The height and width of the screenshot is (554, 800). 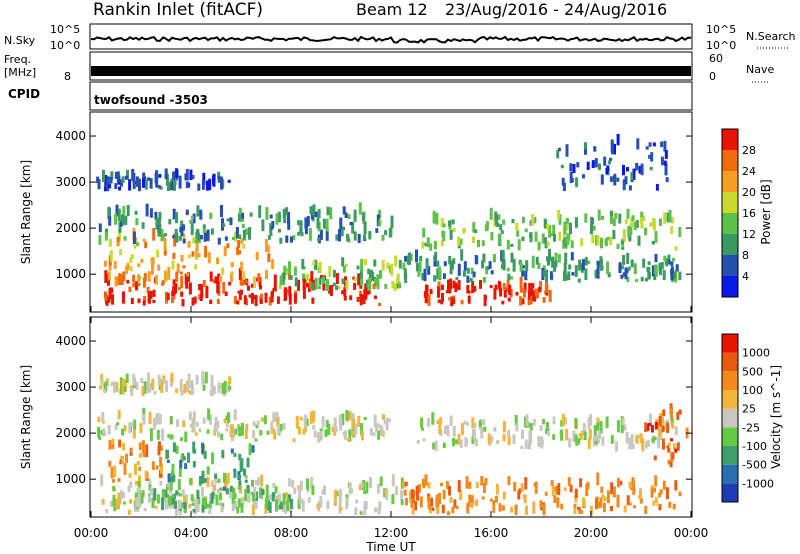 What do you see at coordinates (730, 343) in the screenshot?
I see `colorbar-swatch` at bounding box center [730, 343].